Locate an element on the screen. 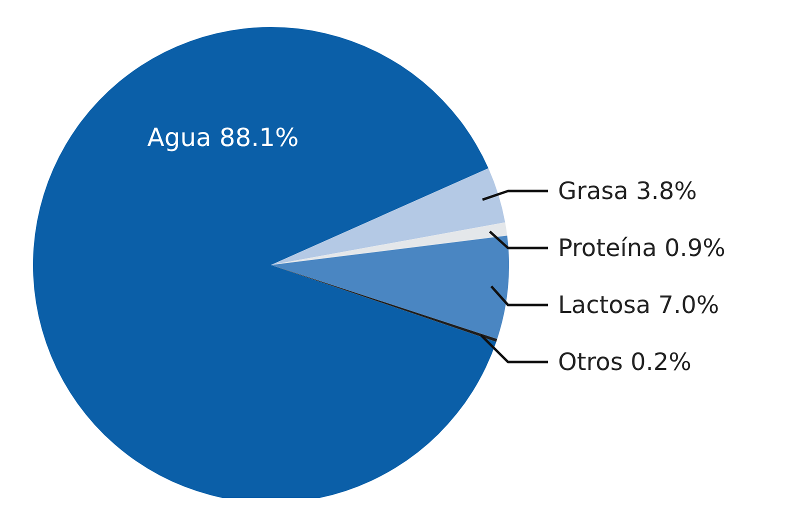 The width and height of the screenshot is (804, 506). slice-label: Otros 0.2% is located at coordinates (625, 362).